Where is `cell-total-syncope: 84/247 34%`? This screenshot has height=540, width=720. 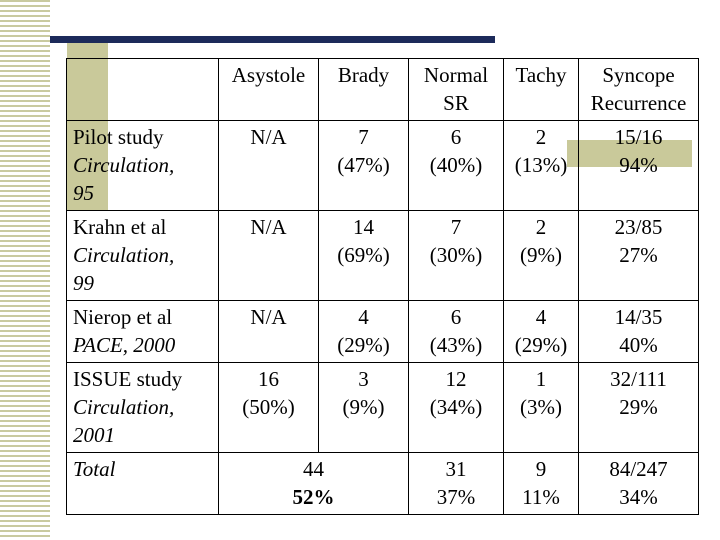 cell-total-syncope: 84/247 34% is located at coordinates (638, 483).